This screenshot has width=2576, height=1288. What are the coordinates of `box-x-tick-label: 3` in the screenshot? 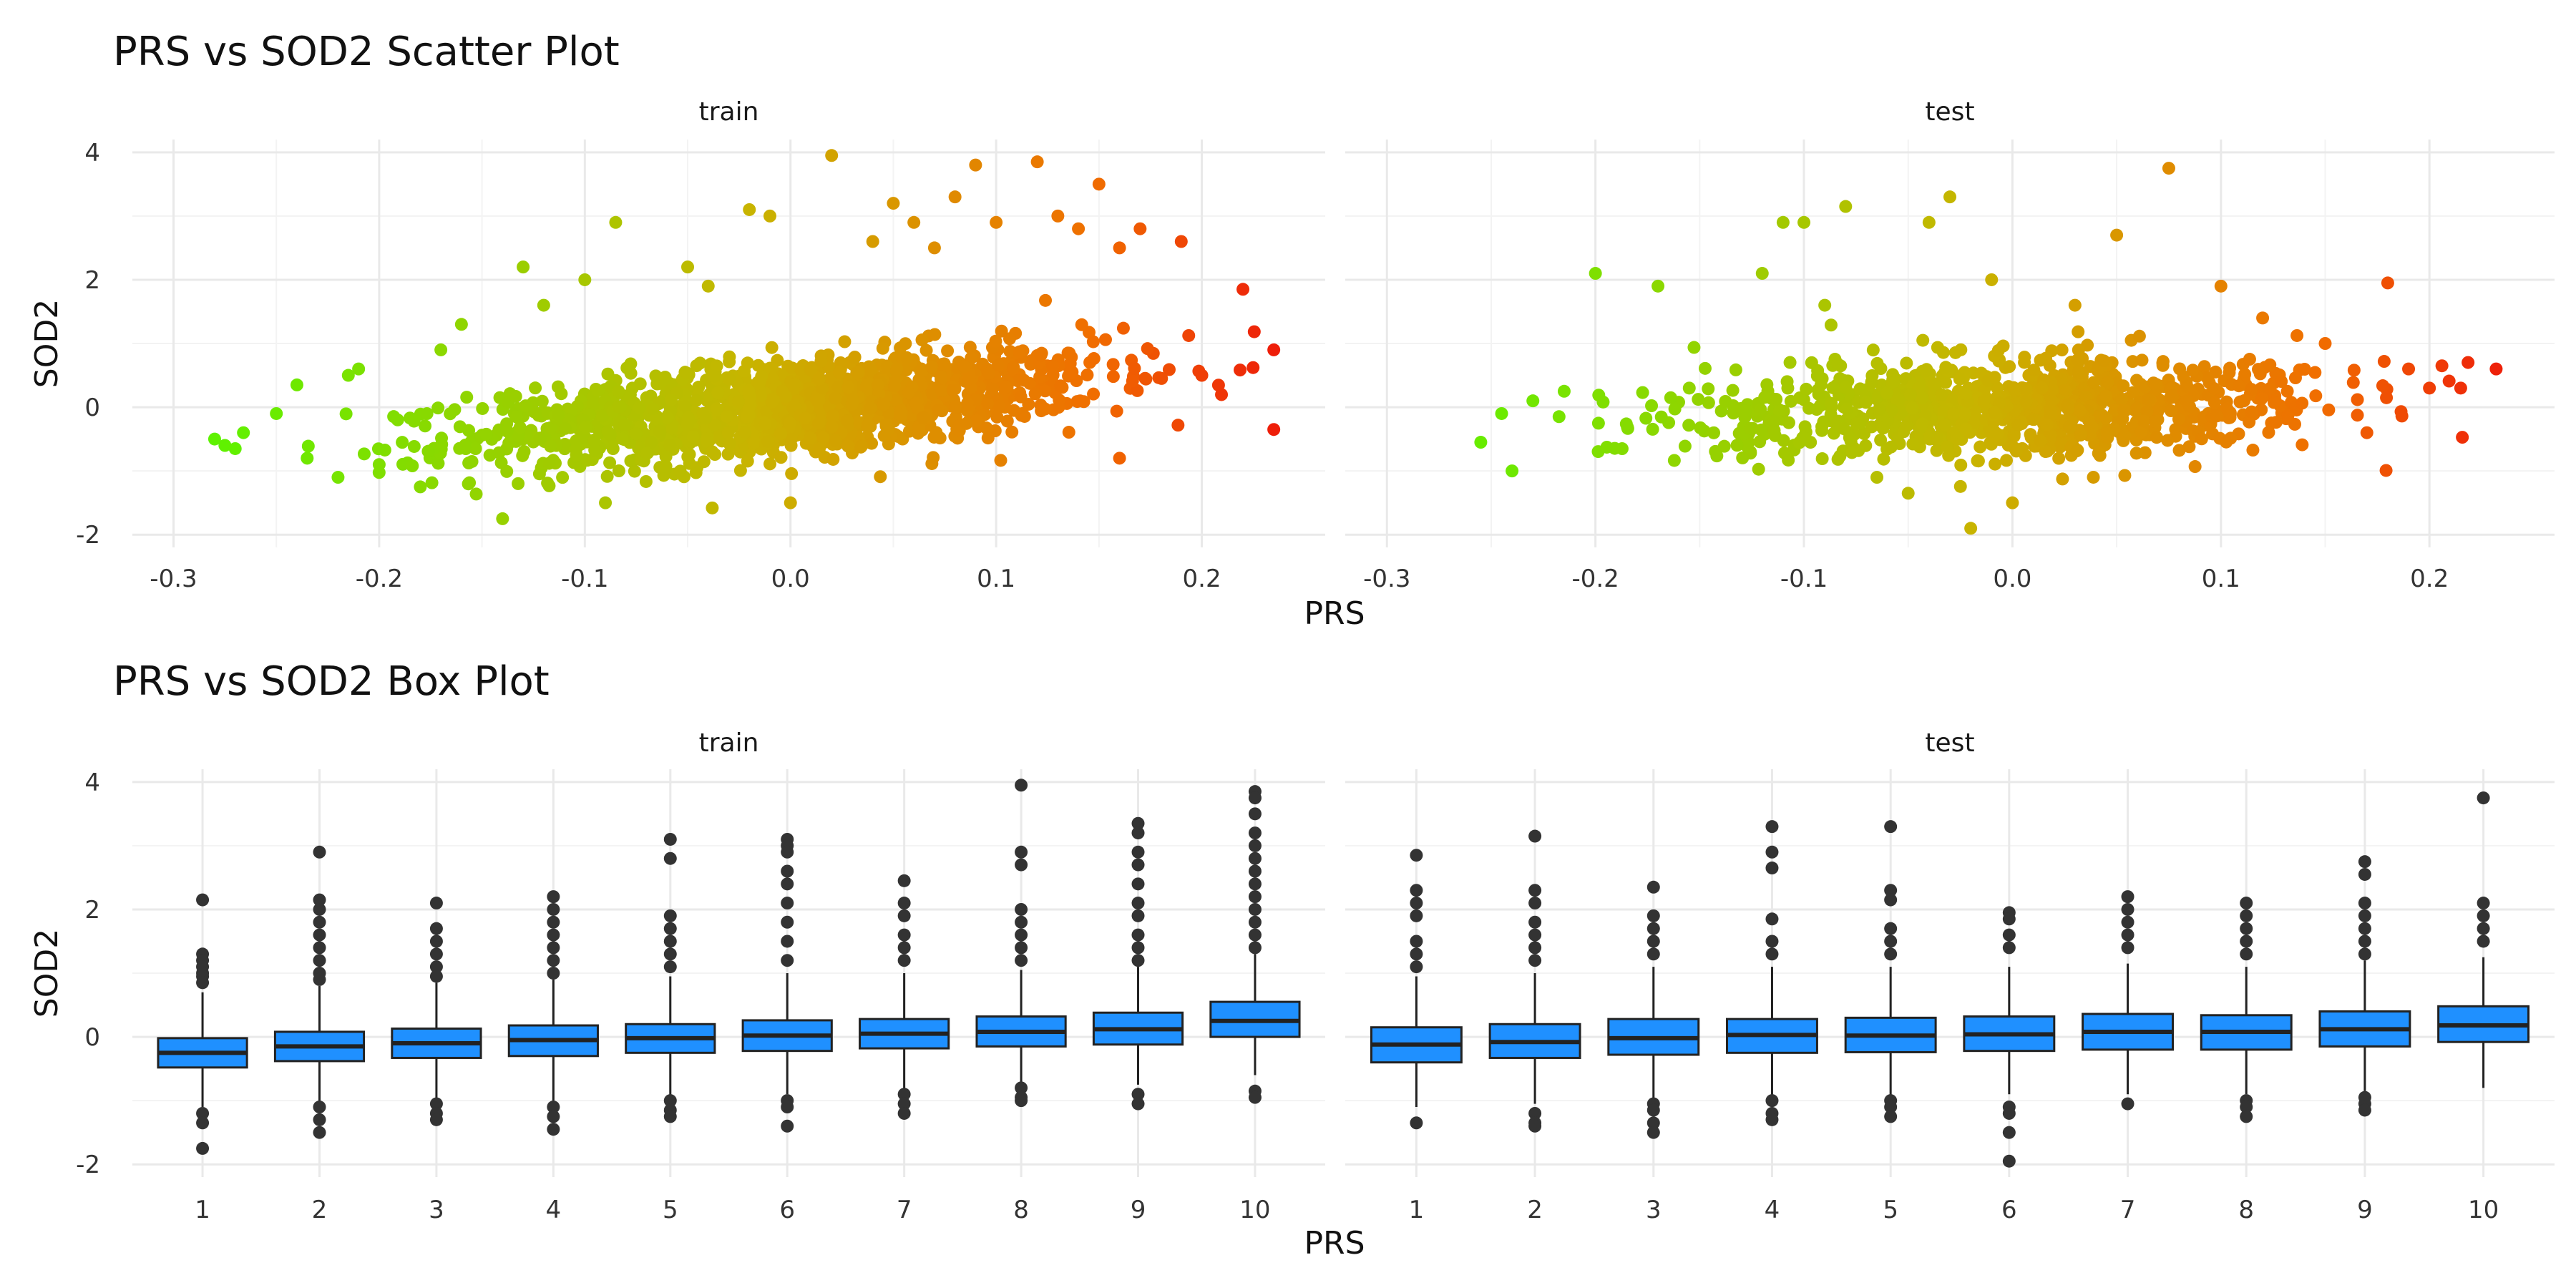 It's located at (436, 1210).